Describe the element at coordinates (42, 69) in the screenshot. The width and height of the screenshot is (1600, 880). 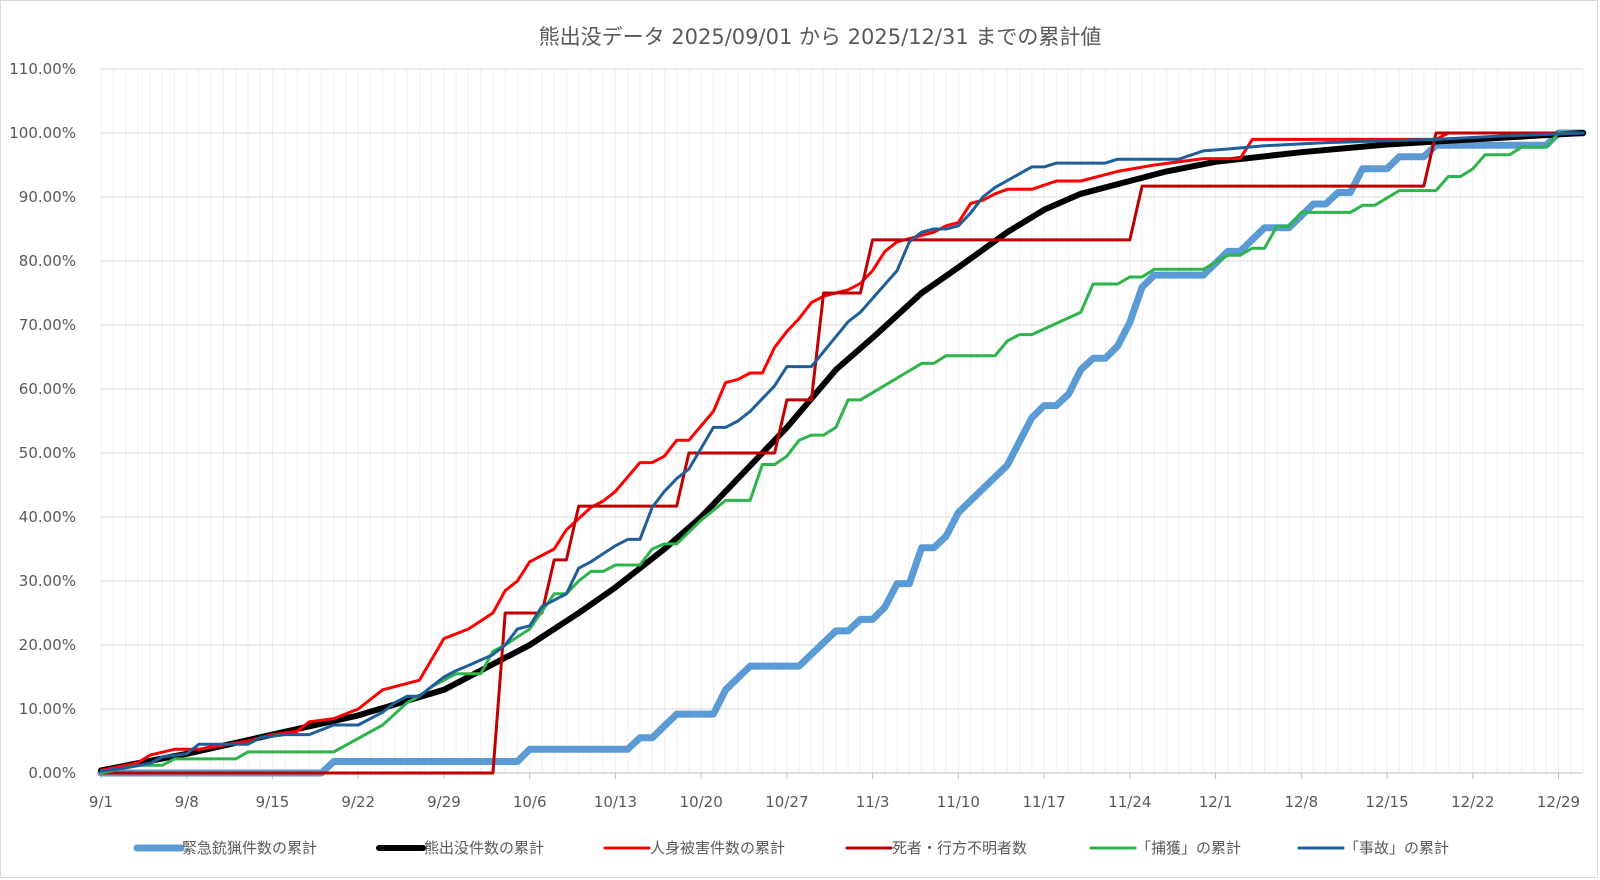
I see `y-tick-label: 110.00%` at that location.